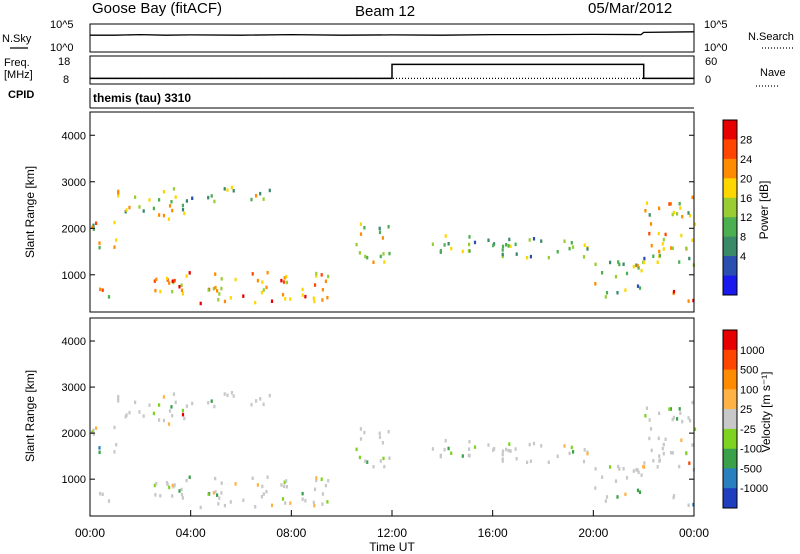 The height and width of the screenshot is (554, 800). What do you see at coordinates (737, 207) in the screenshot?
I see `power-colorbar: 28 24 20 16 12 8 4` at bounding box center [737, 207].